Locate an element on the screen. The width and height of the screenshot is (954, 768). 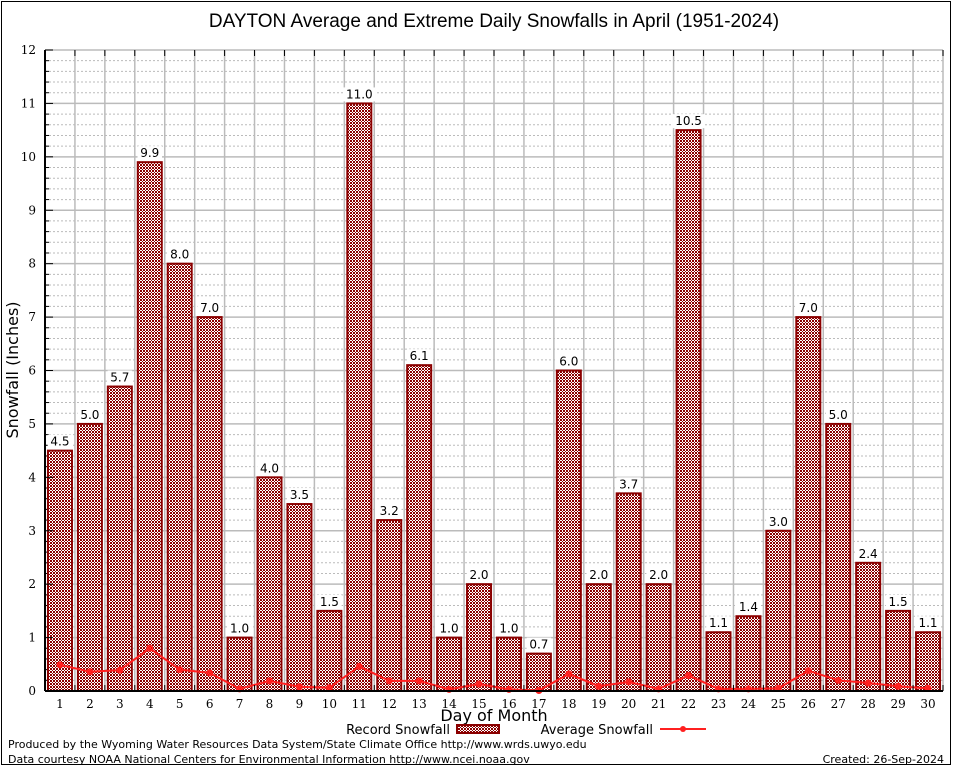
bar-value-label: 6.0 is located at coordinates (568, 362).